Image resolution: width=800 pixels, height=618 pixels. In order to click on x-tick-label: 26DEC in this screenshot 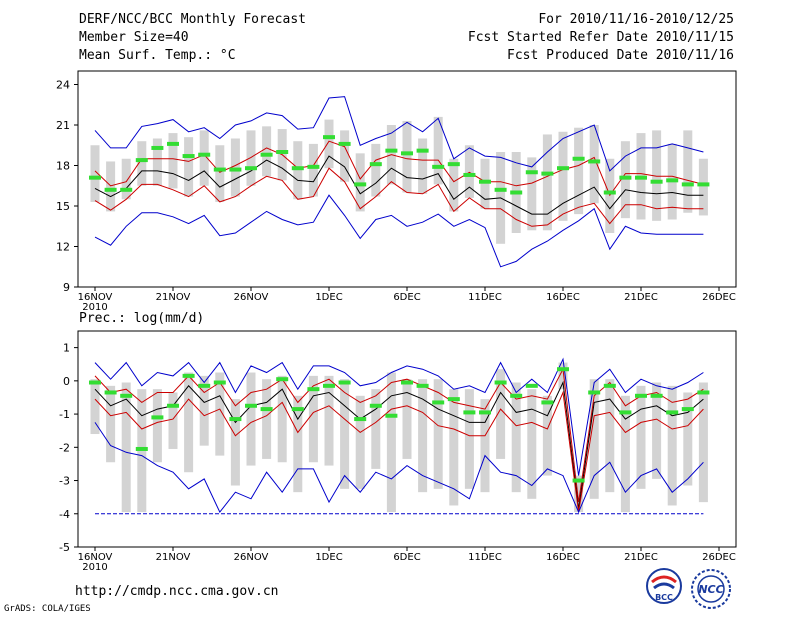, I will do `click(719, 297)`.